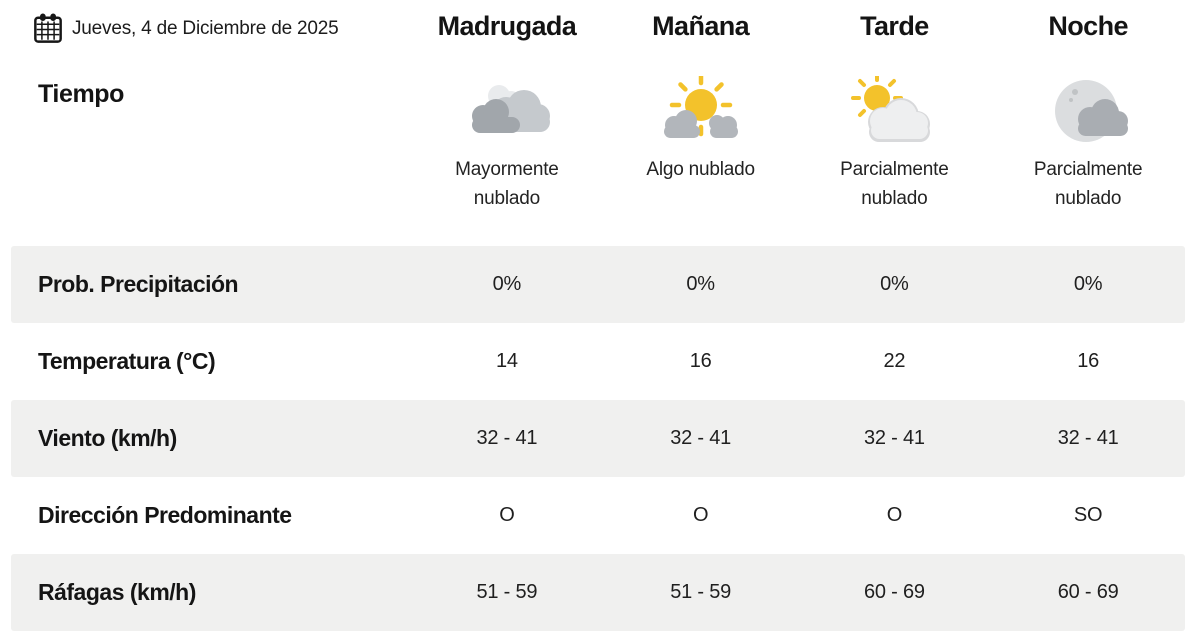 This screenshot has height=641, width=1200. What do you see at coordinates (507, 184) in the screenshot?
I see `condition-label: Mayormente nublado` at bounding box center [507, 184].